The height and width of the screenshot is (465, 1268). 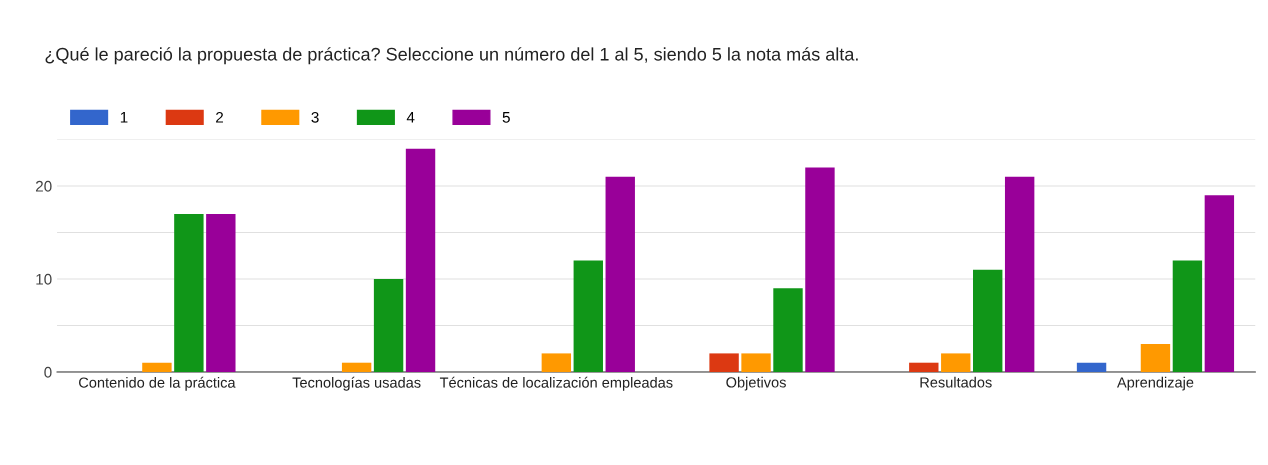 What do you see at coordinates (44, 279) in the screenshot?
I see `y-tick-label: 10` at bounding box center [44, 279].